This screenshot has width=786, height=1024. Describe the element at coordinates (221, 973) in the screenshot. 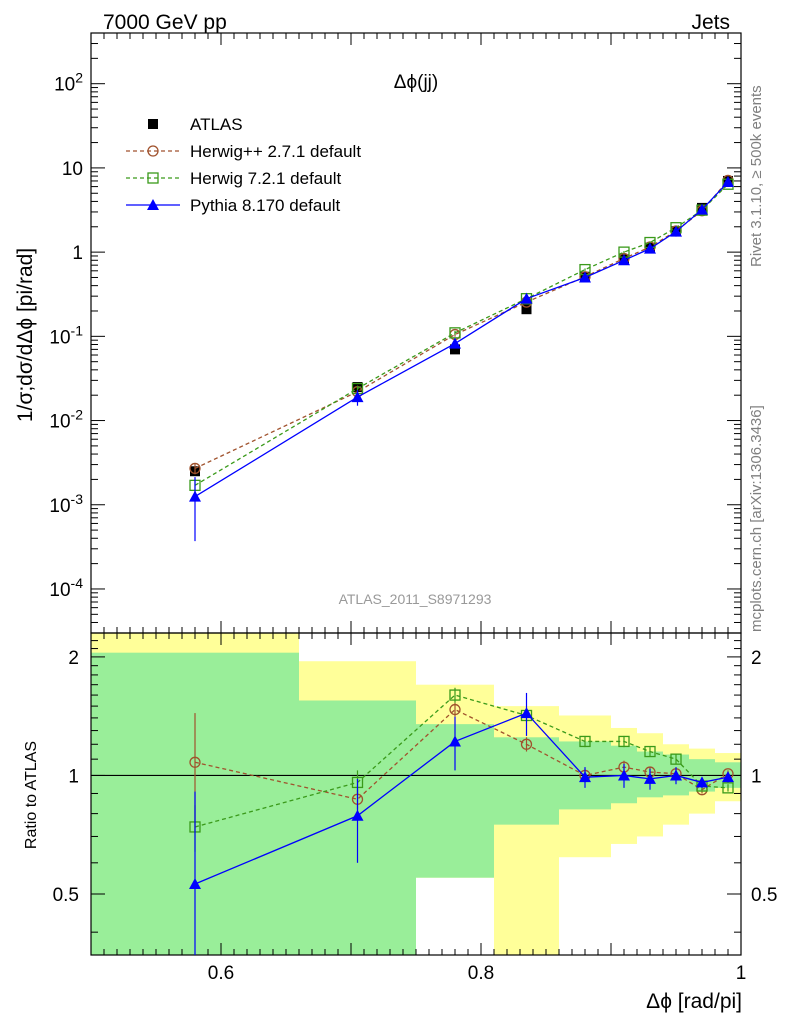

I see `x-tick-label: 0.6` at that location.